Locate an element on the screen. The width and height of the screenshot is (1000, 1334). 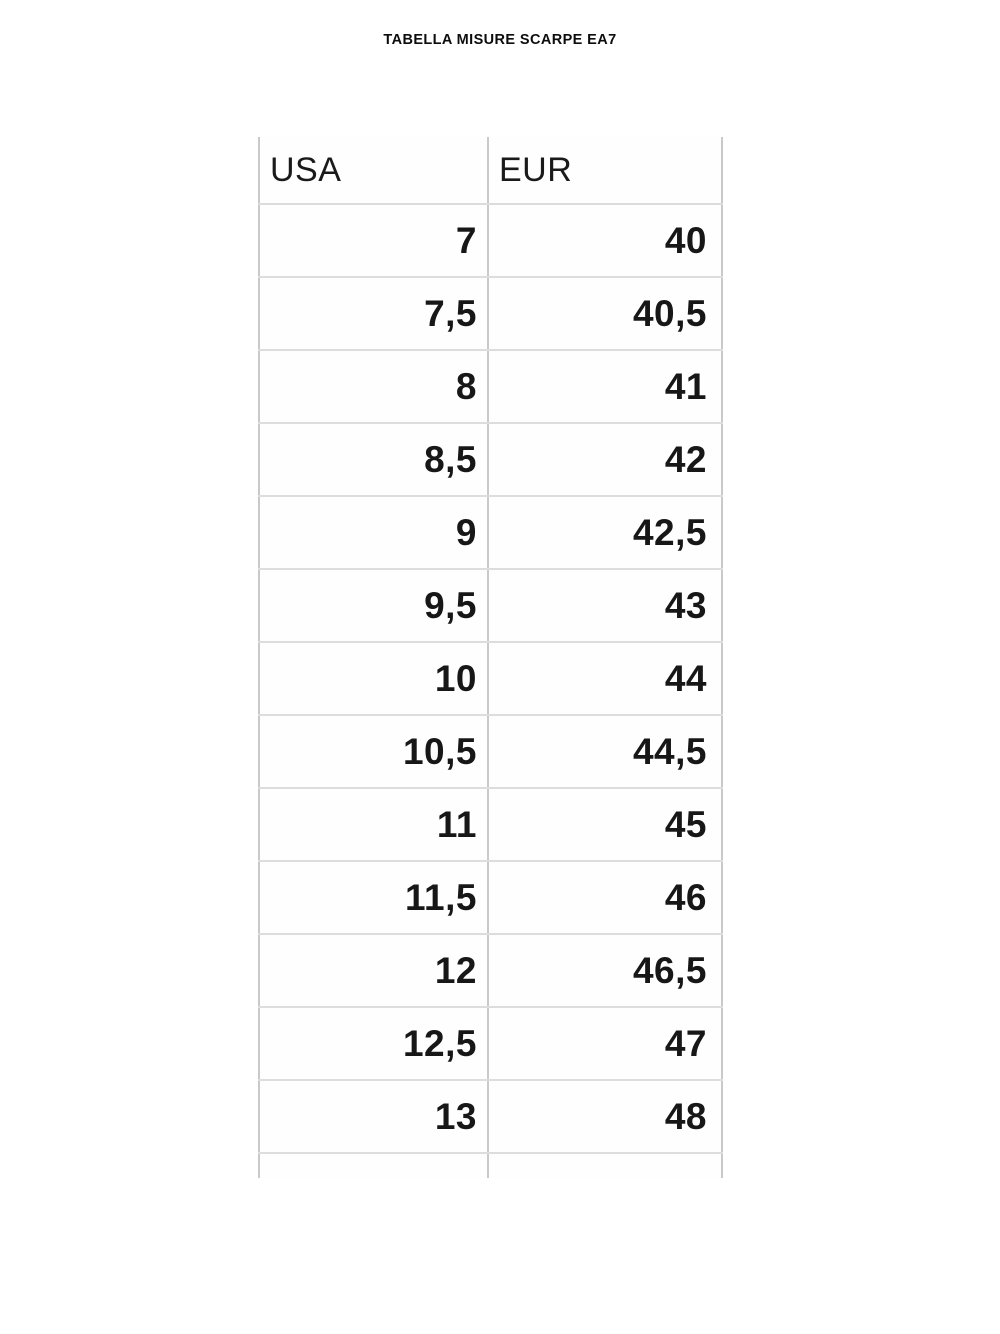
table-row: 7,5 40,5 is located at coordinates (490, 314).